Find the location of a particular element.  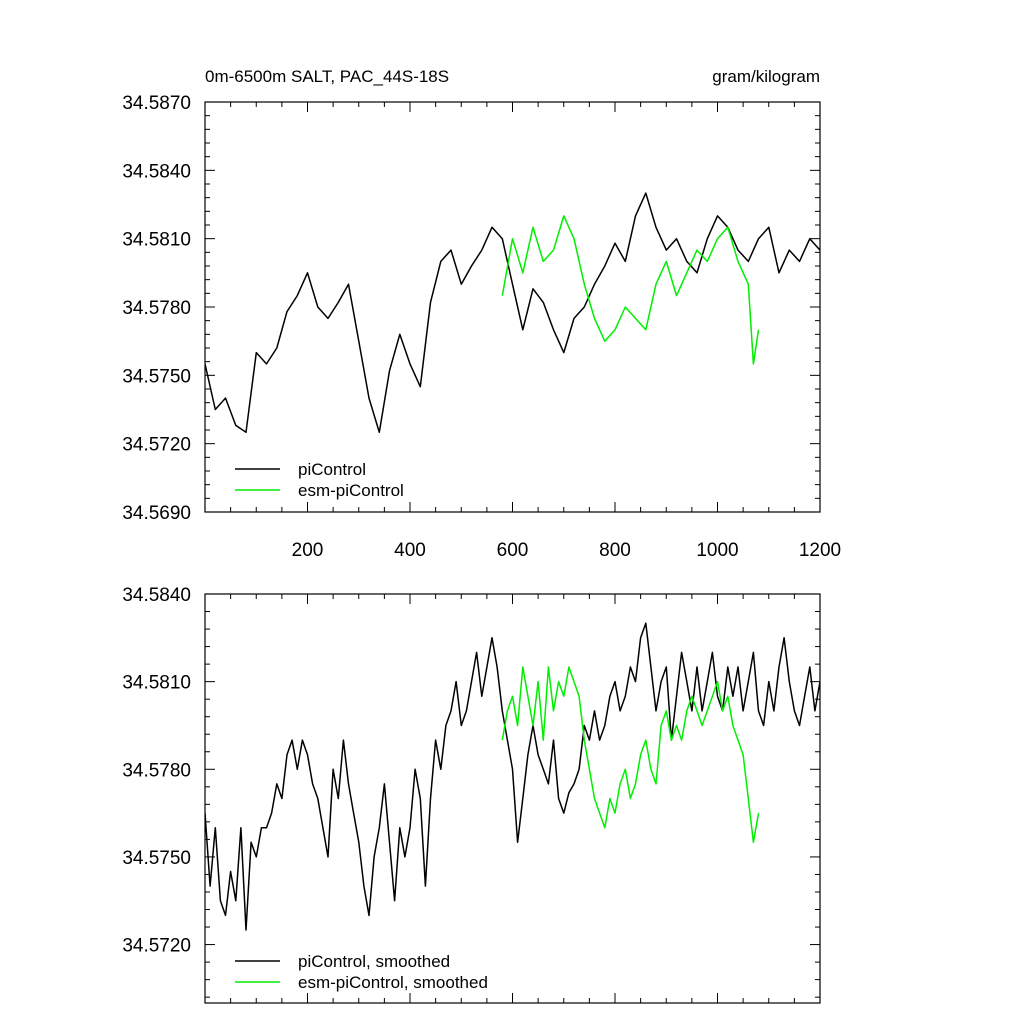

panel1-ytick-label: 34.5870 is located at coordinates (156, 103).